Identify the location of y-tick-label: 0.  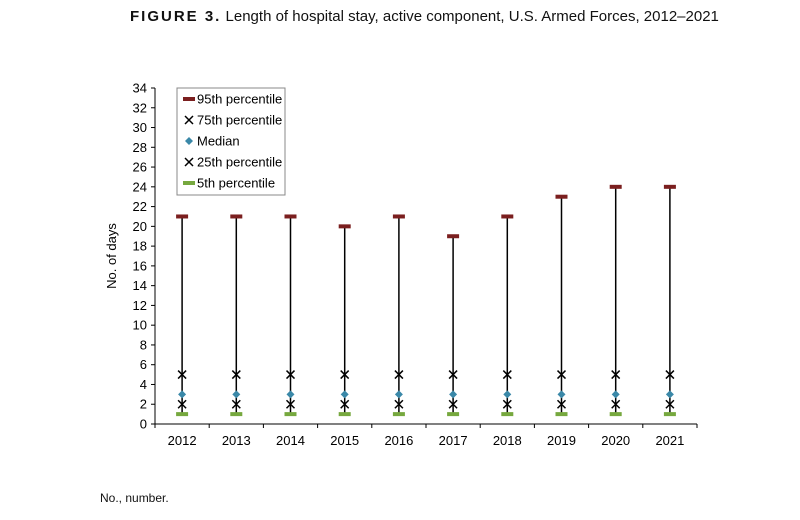
(143, 424).